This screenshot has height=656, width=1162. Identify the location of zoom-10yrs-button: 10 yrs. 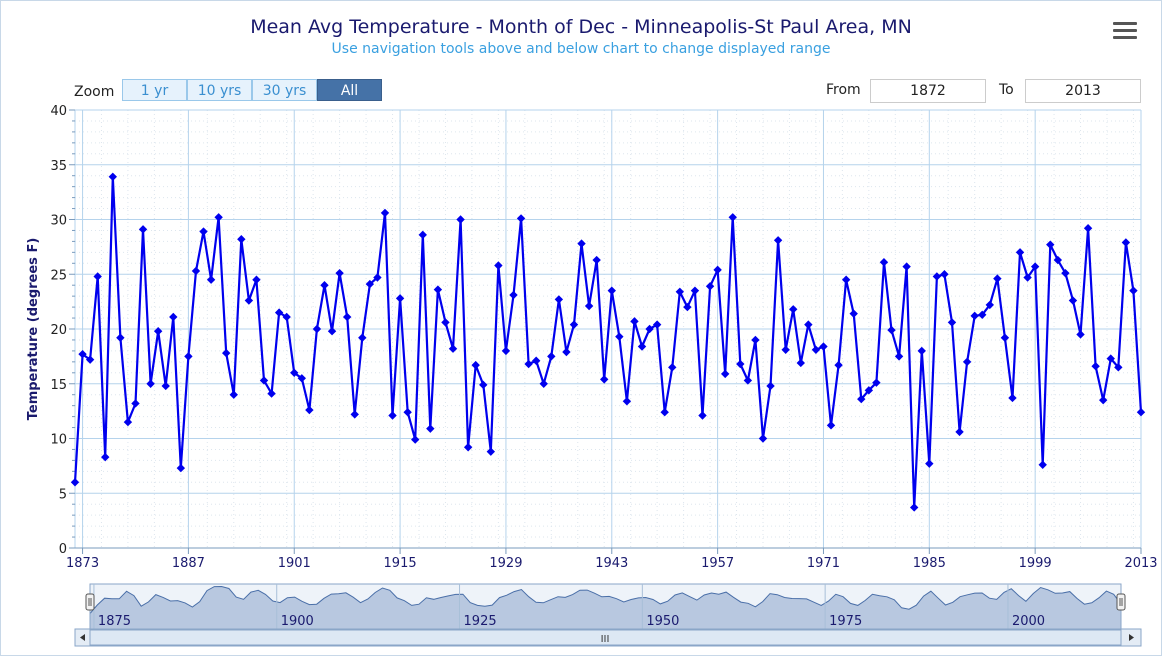
(219, 90).